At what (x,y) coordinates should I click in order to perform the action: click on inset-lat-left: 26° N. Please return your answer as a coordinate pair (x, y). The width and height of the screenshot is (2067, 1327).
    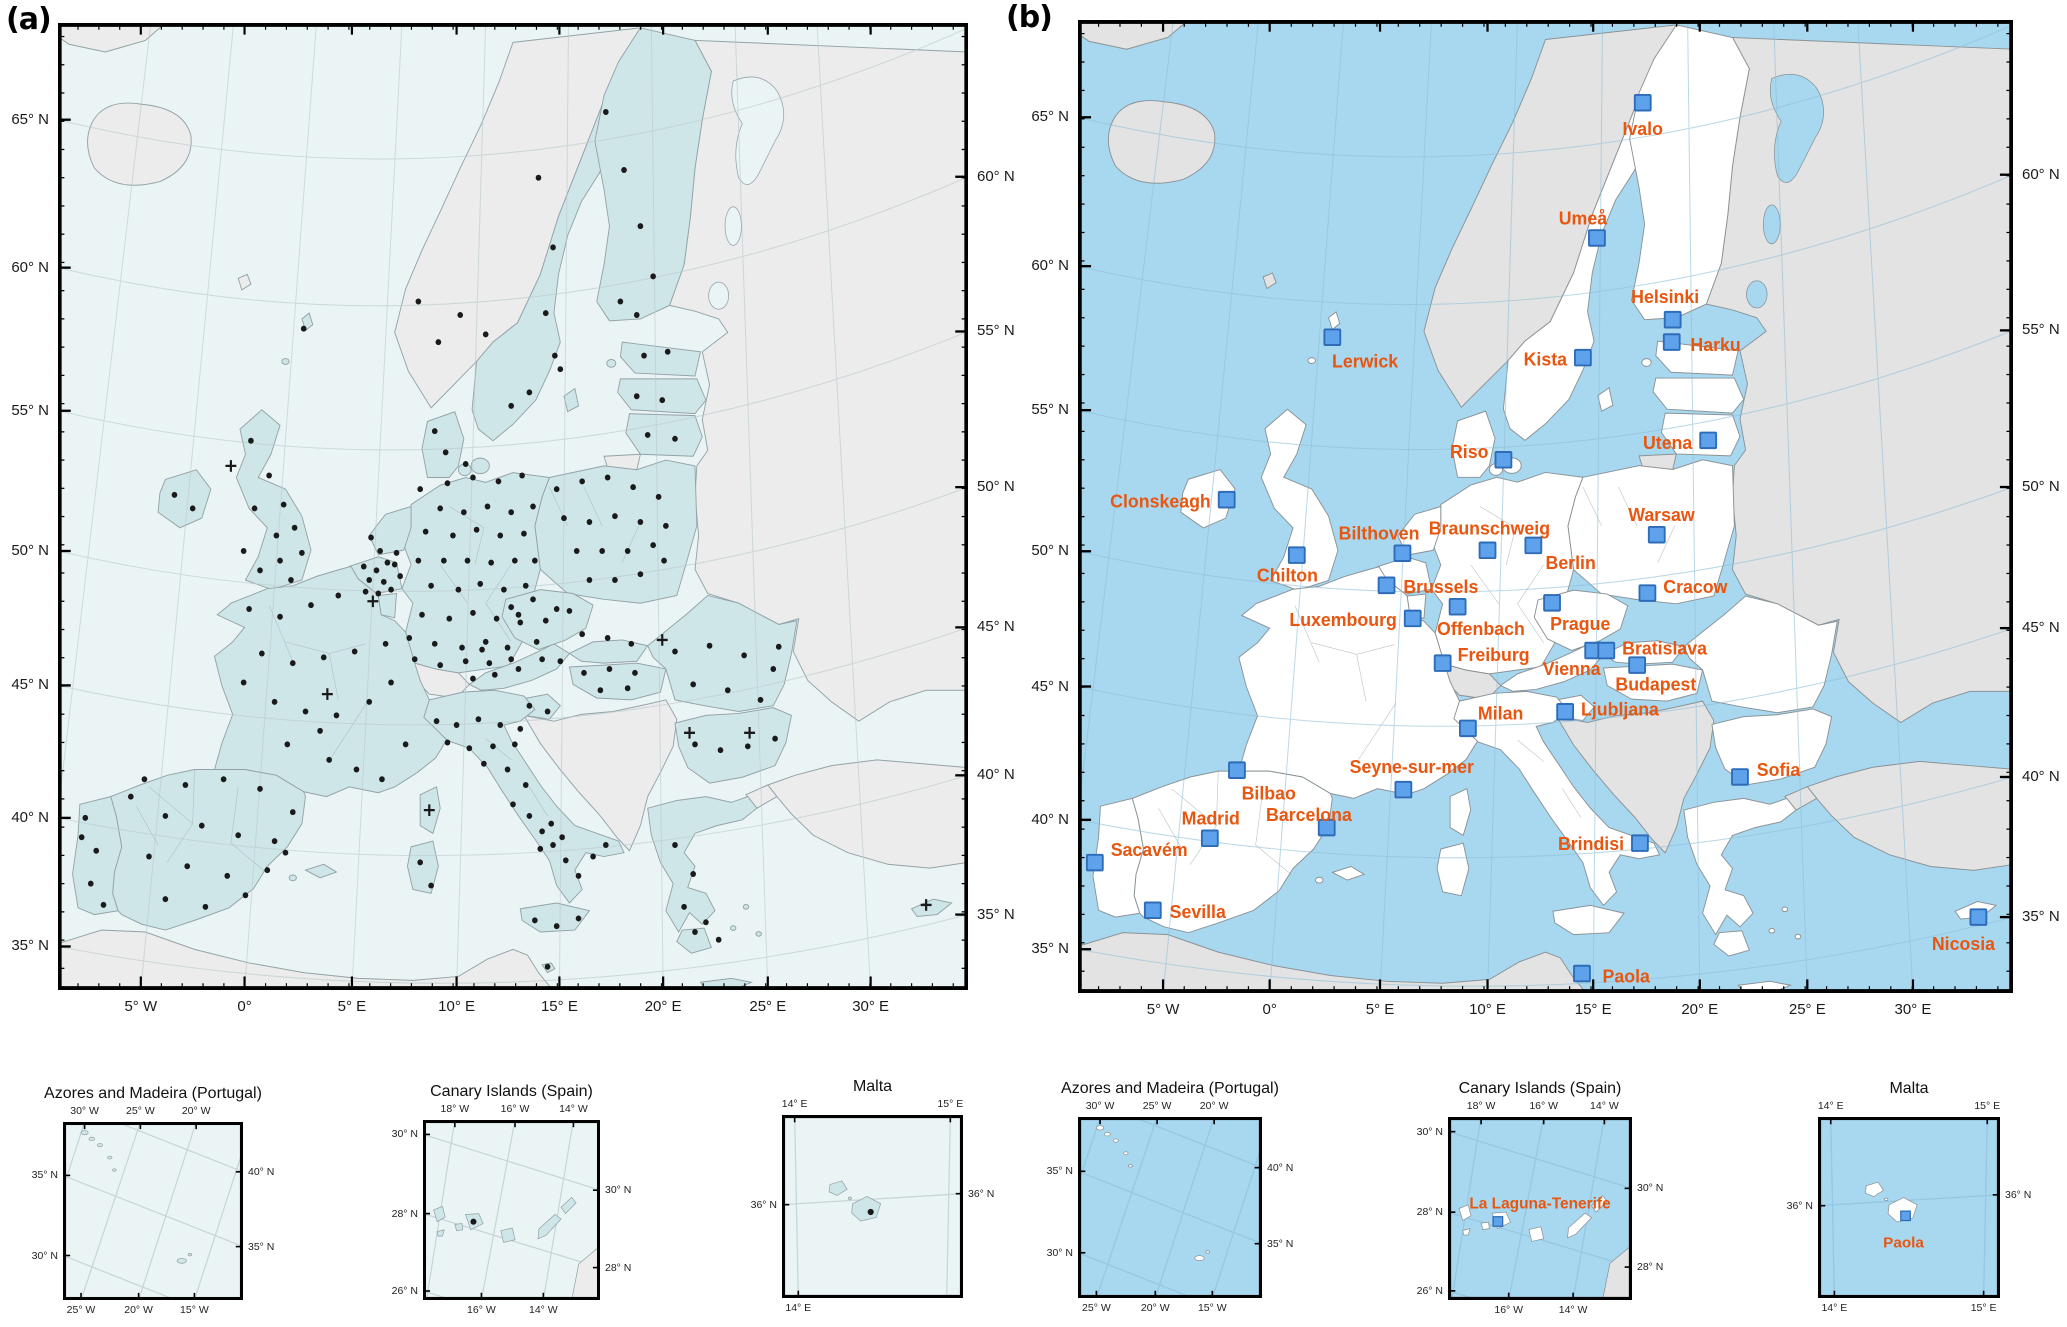
    Looking at the image, I should click on (1429, 1290).